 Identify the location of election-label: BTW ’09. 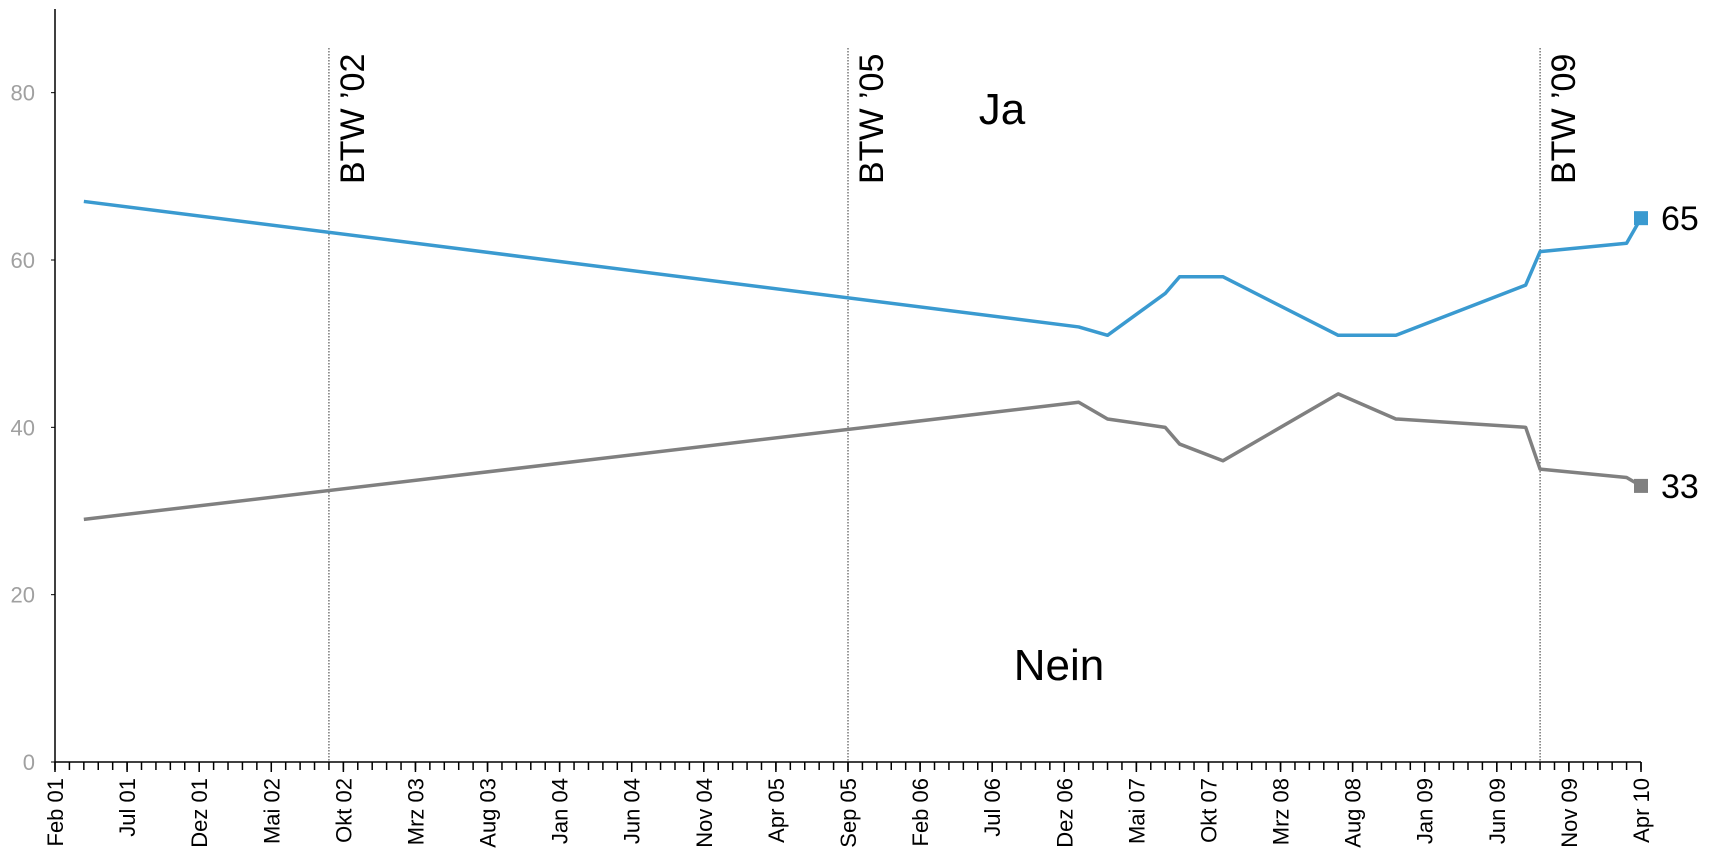
(1564, 119).